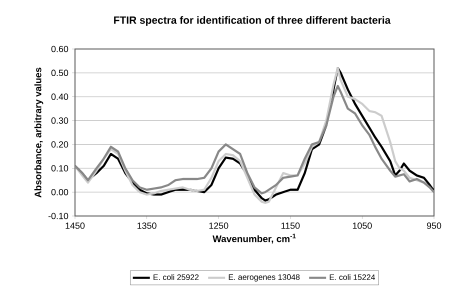 This screenshot has height=291, width=474. Describe the element at coordinates (59, 49) in the screenshot. I see `y-tick-label: 0.60` at that location.